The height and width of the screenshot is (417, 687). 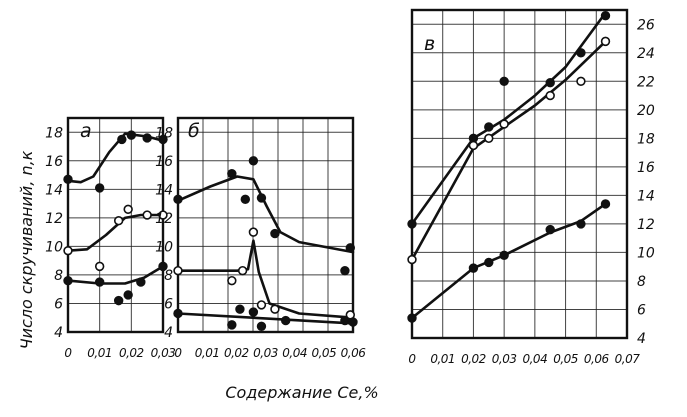 I want to click on panel-b-y-tick-label: 12, so click(x=164, y=219).